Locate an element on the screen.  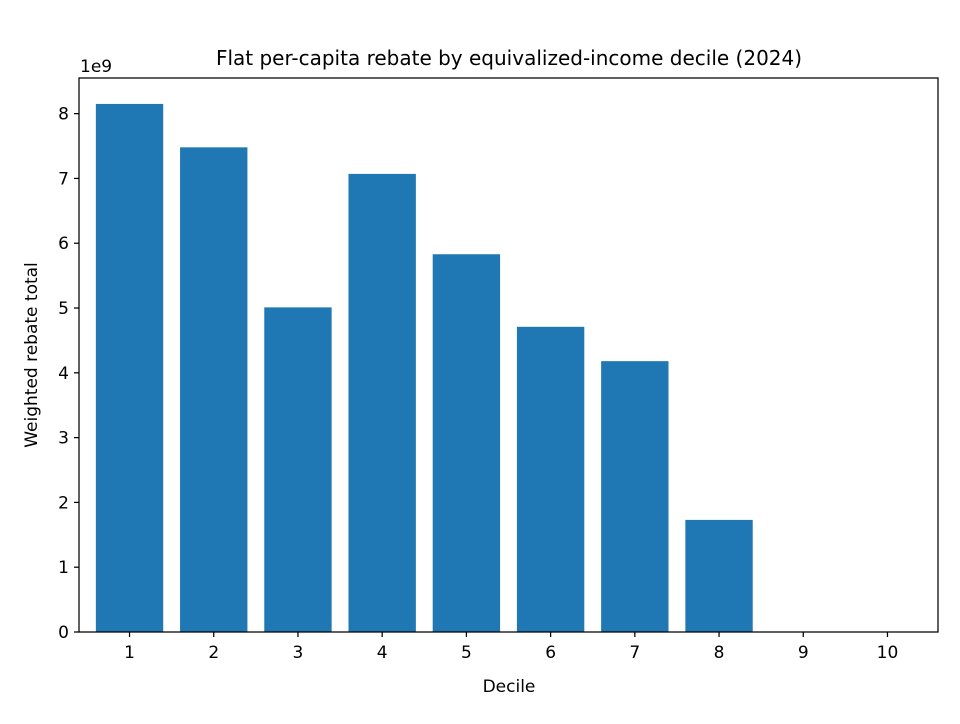
y-tick-label: 1 is located at coordinates (63, 568).